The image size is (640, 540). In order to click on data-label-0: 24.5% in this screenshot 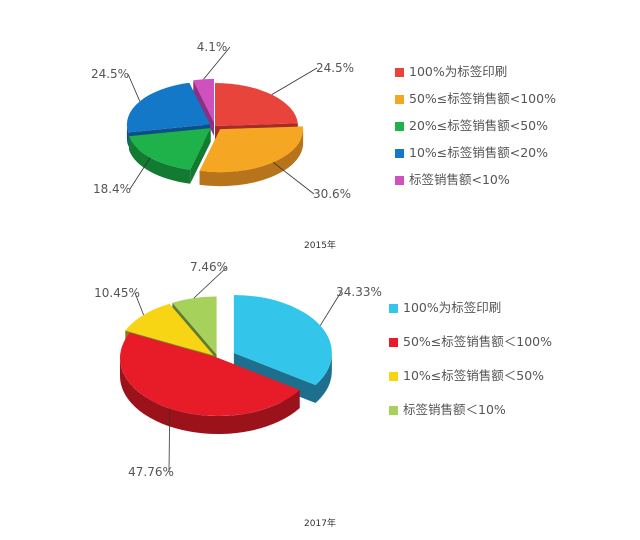, I will do `click(335, 68)`.